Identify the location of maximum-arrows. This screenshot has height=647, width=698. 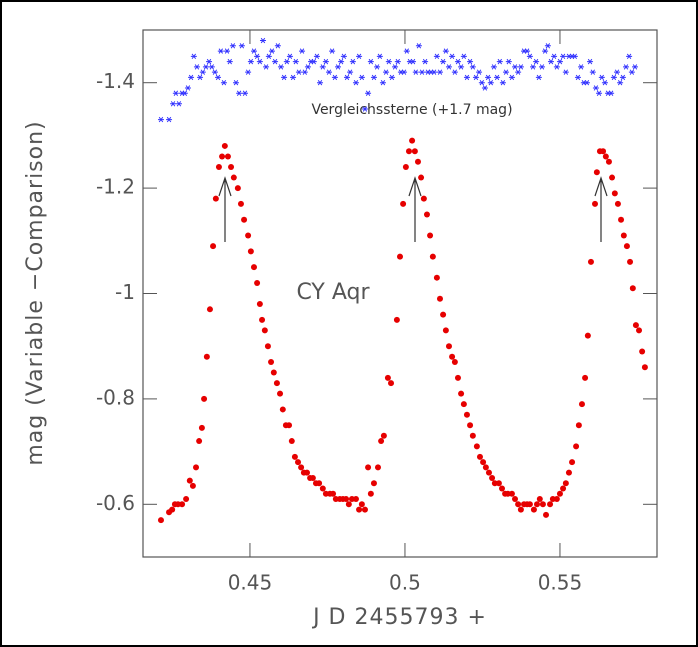
(413, 209).